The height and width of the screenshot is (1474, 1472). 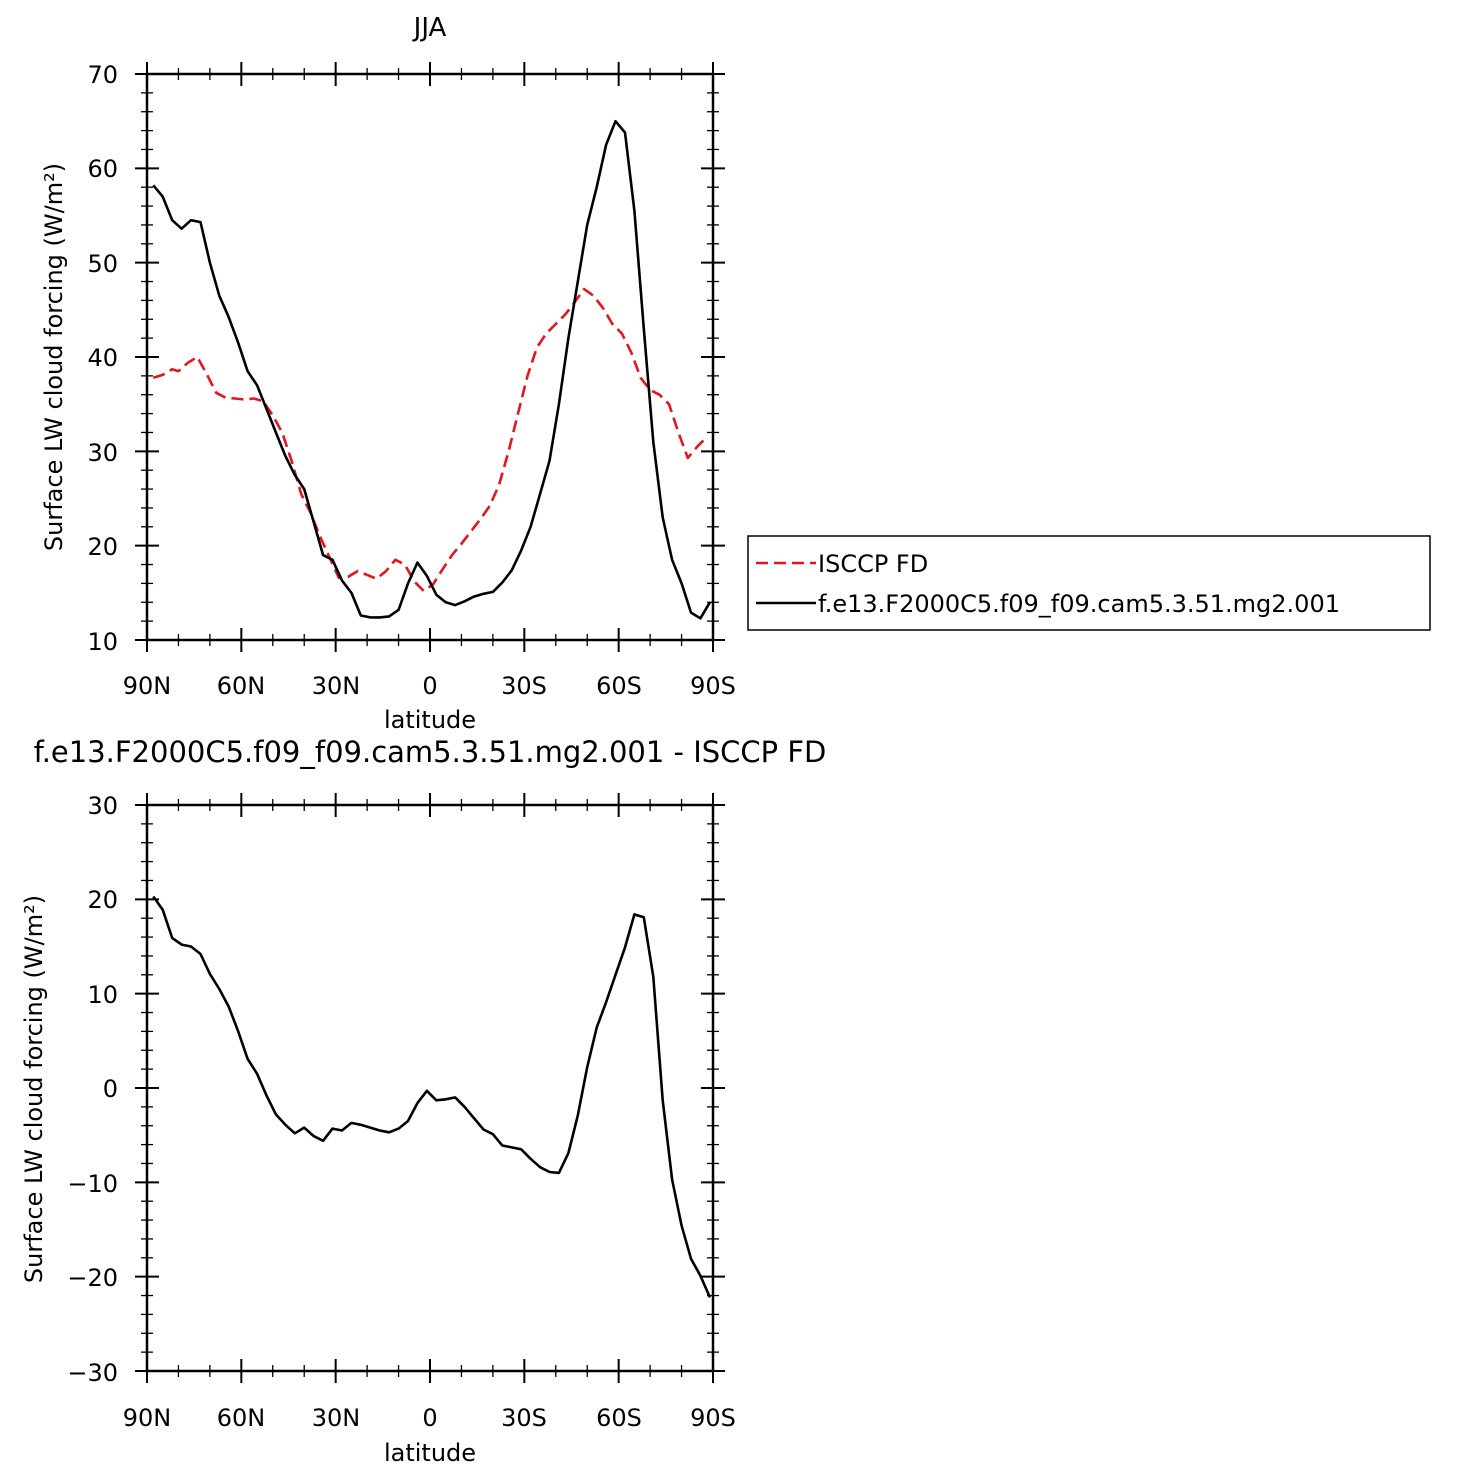 What do you see at coordinates (430, 440) in the screenshot?
I see `series-line-isccp` at bounding box center [430, 440].